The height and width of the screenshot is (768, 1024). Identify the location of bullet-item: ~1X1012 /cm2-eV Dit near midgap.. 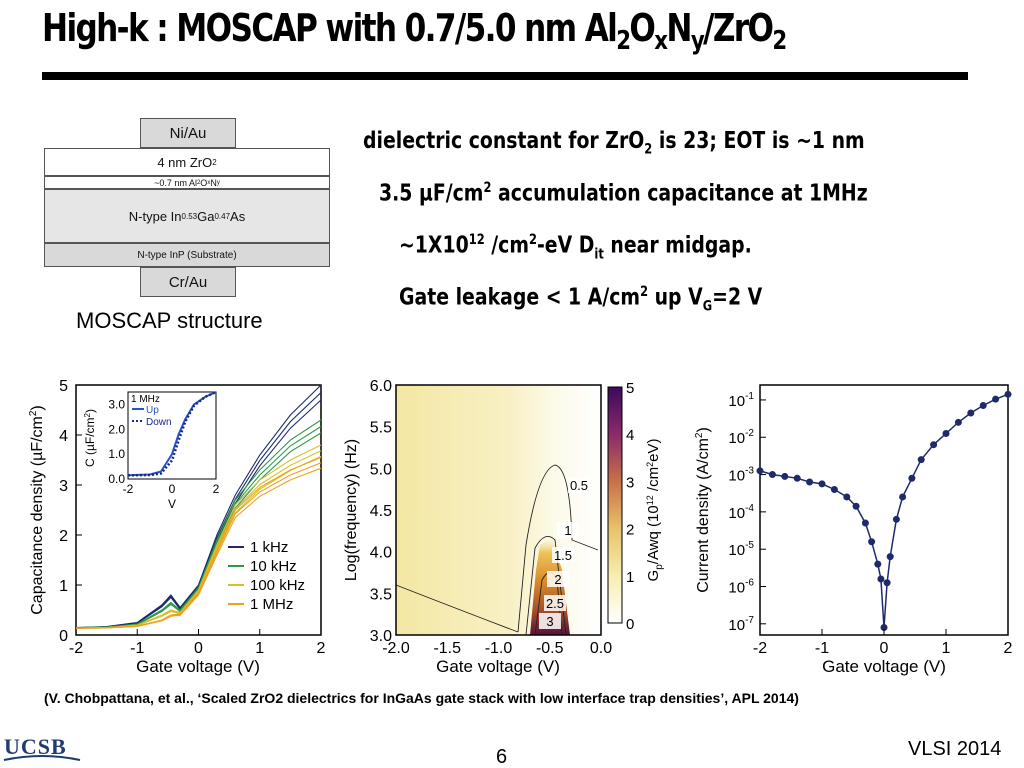
(665, 258).